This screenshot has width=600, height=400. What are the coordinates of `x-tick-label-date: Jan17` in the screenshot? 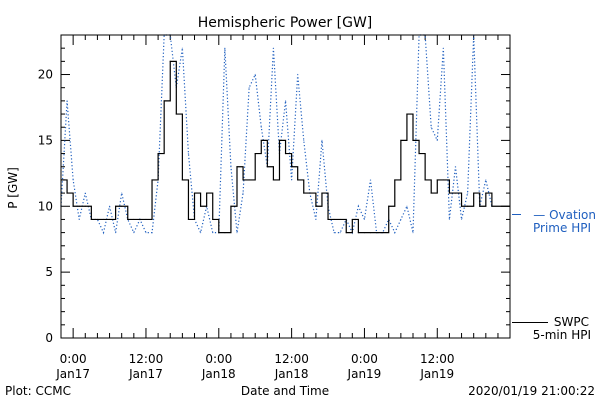 It's located at (72, 374).